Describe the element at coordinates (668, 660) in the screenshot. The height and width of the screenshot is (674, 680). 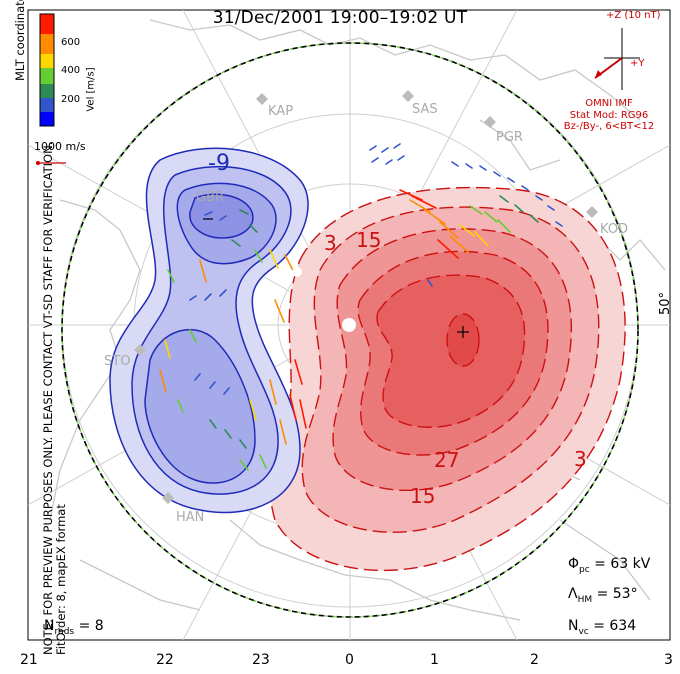
I see `mlt-tick: 3` at that location.